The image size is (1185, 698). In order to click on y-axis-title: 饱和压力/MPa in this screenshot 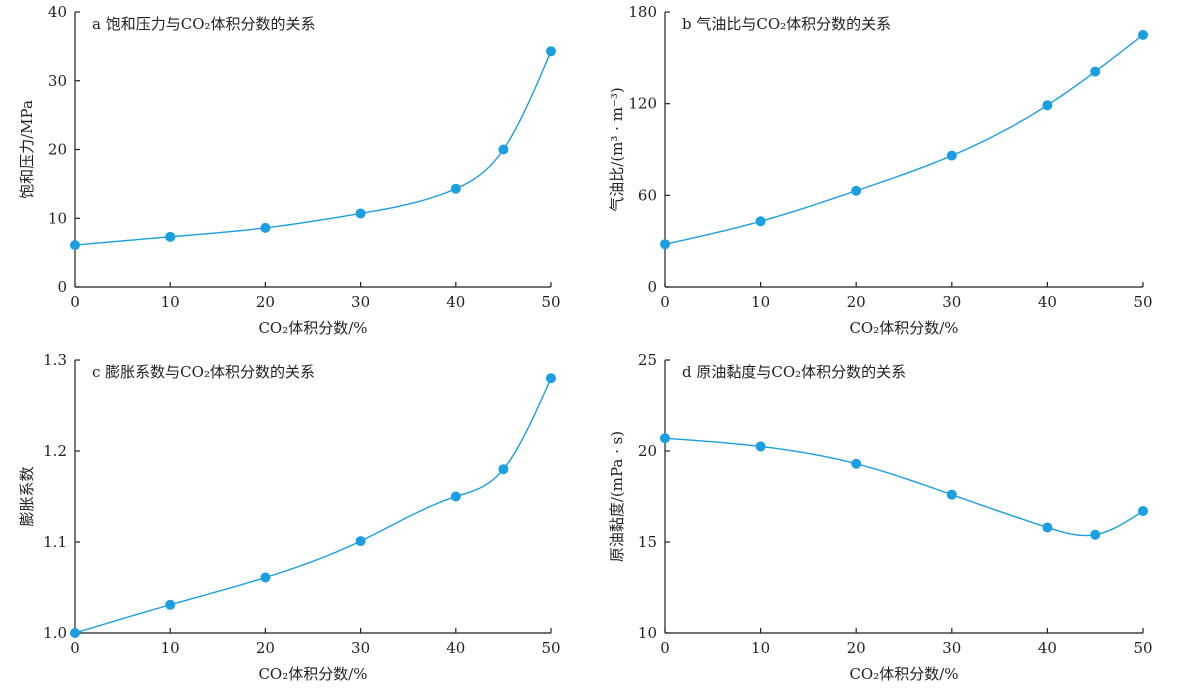, I will do `click(27, 149)`.